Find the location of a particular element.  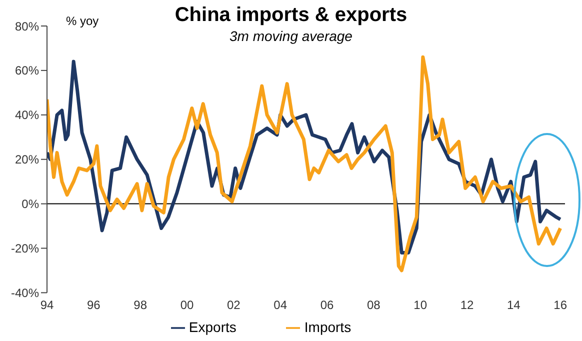

x-tick-label: 08 is located at coordinates (373, 305).